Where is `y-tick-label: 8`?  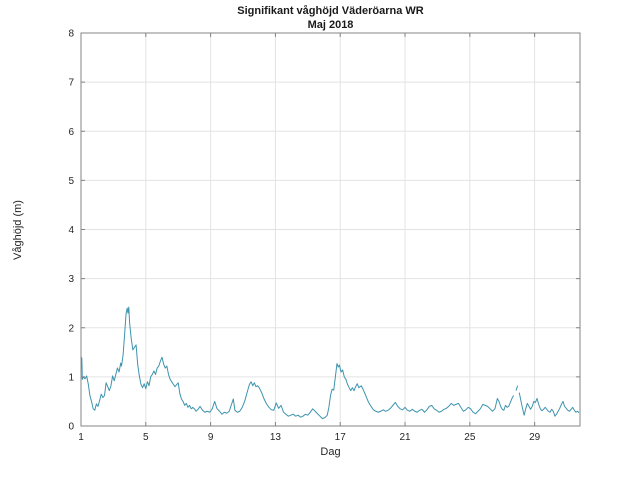 y-tick-label: 8 is located at coordinates (71, 34).